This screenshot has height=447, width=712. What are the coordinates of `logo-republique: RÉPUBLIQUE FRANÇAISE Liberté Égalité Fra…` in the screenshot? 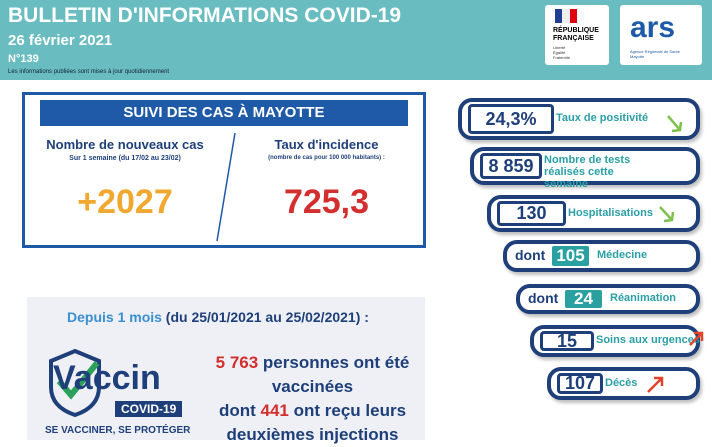 It's located at (577, 35).